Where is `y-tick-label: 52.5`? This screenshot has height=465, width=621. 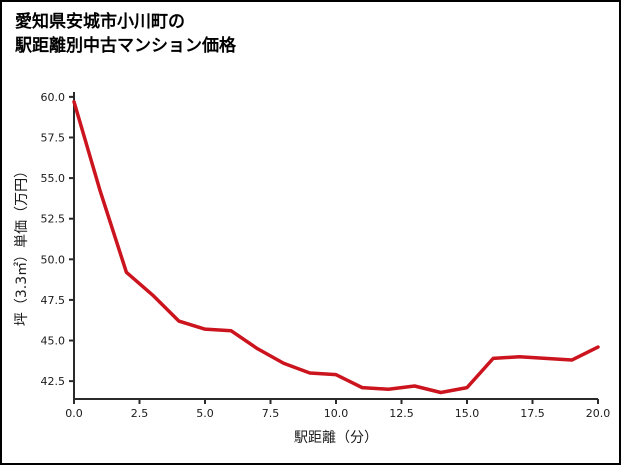 y-tick-label: 52.5 is located at coordinates (53, 219).